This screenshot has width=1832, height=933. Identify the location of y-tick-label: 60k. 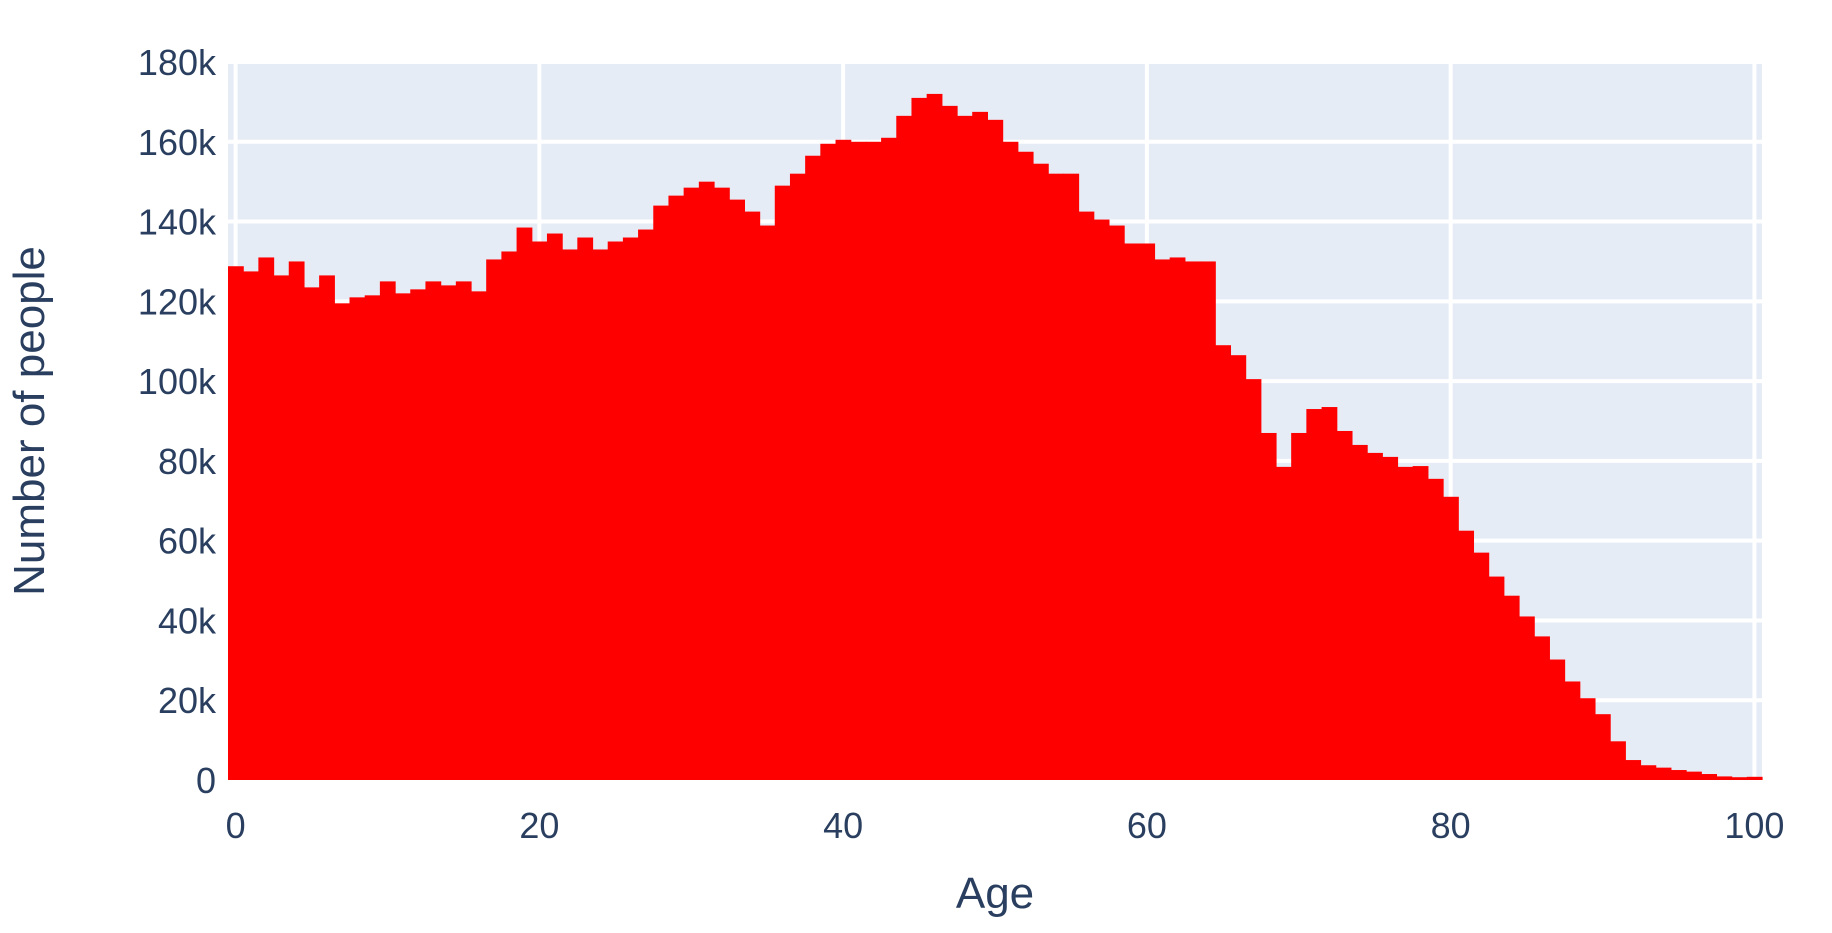
(187, 541).